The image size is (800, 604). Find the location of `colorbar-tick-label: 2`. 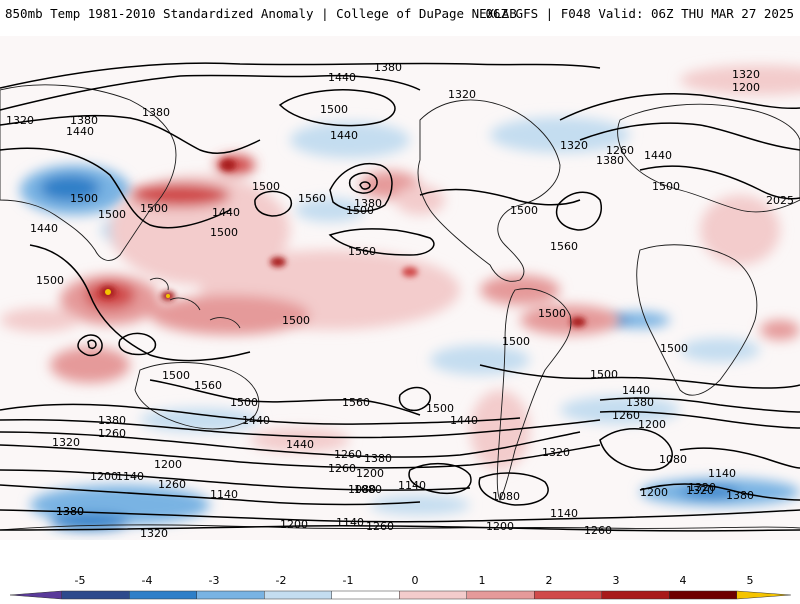

colorbar-tick-label: 2 is located at coordinates (549, 580).